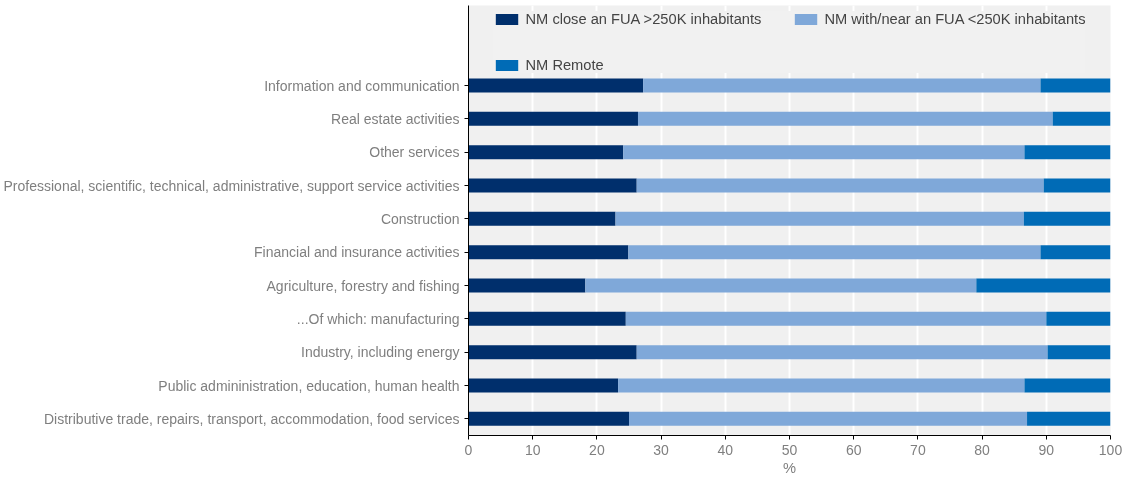 The image size is (1134, 483). What do you see at coordinates (597, 449) in the screenshot?
I see `x-tick-label: 20` at bounding box center [597, 449].